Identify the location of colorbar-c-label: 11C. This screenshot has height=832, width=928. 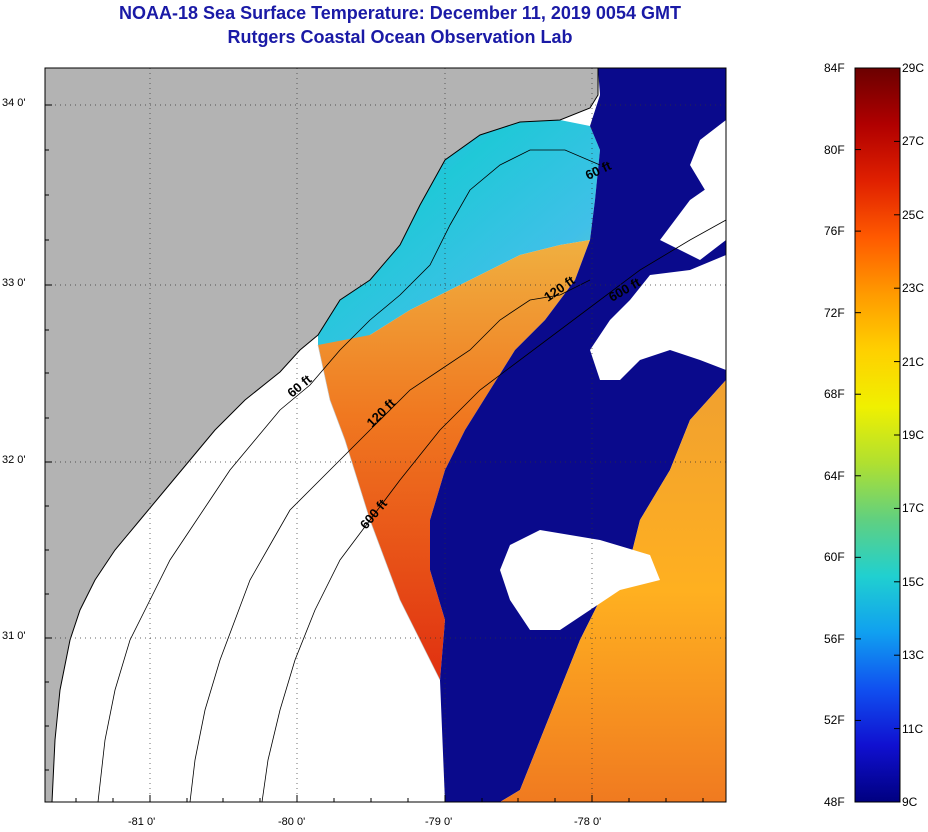
(913, 728).